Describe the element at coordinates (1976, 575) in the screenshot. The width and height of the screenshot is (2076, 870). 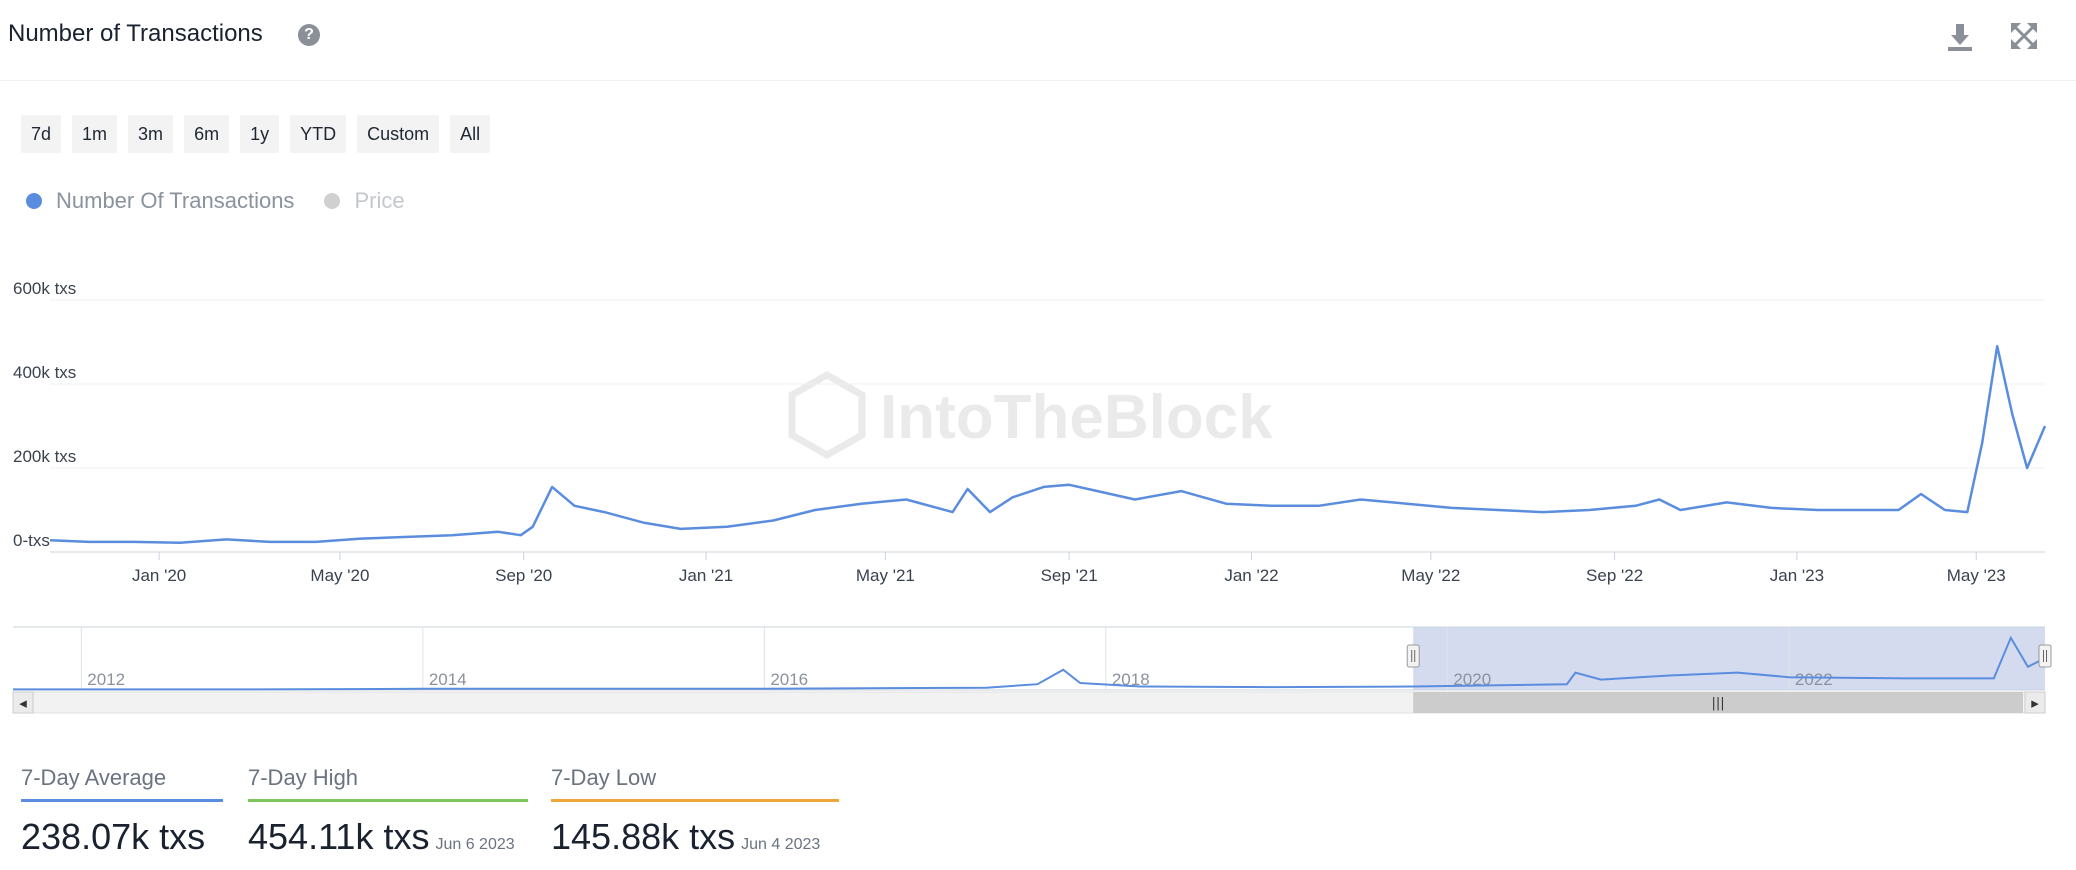
I see `x-tick-label: May '23` at that location.